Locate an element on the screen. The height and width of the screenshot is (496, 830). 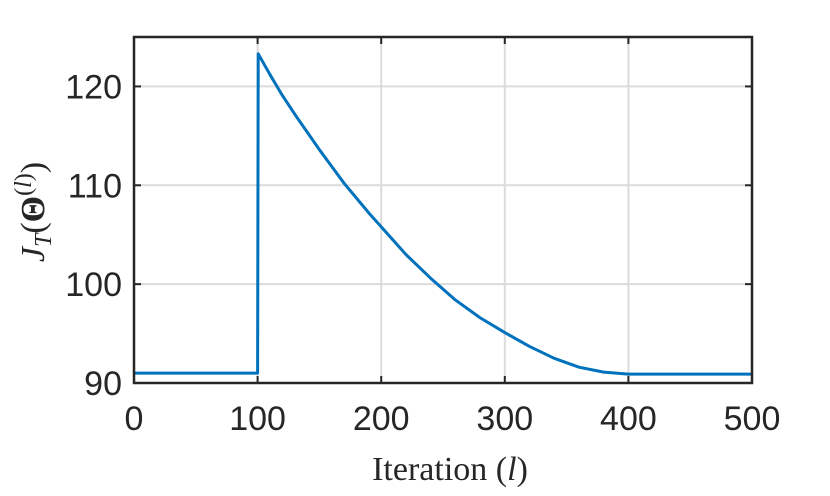
y-tick-label: 100 is located at coordinates (93, 285).